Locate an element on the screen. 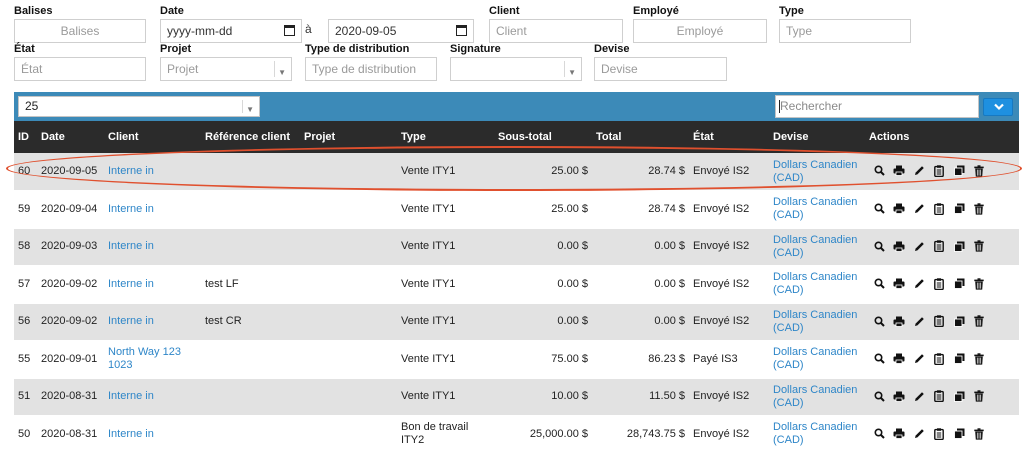 The image size is (1024, 459). cell-client: Interne in is located at coordinates (152, 434).